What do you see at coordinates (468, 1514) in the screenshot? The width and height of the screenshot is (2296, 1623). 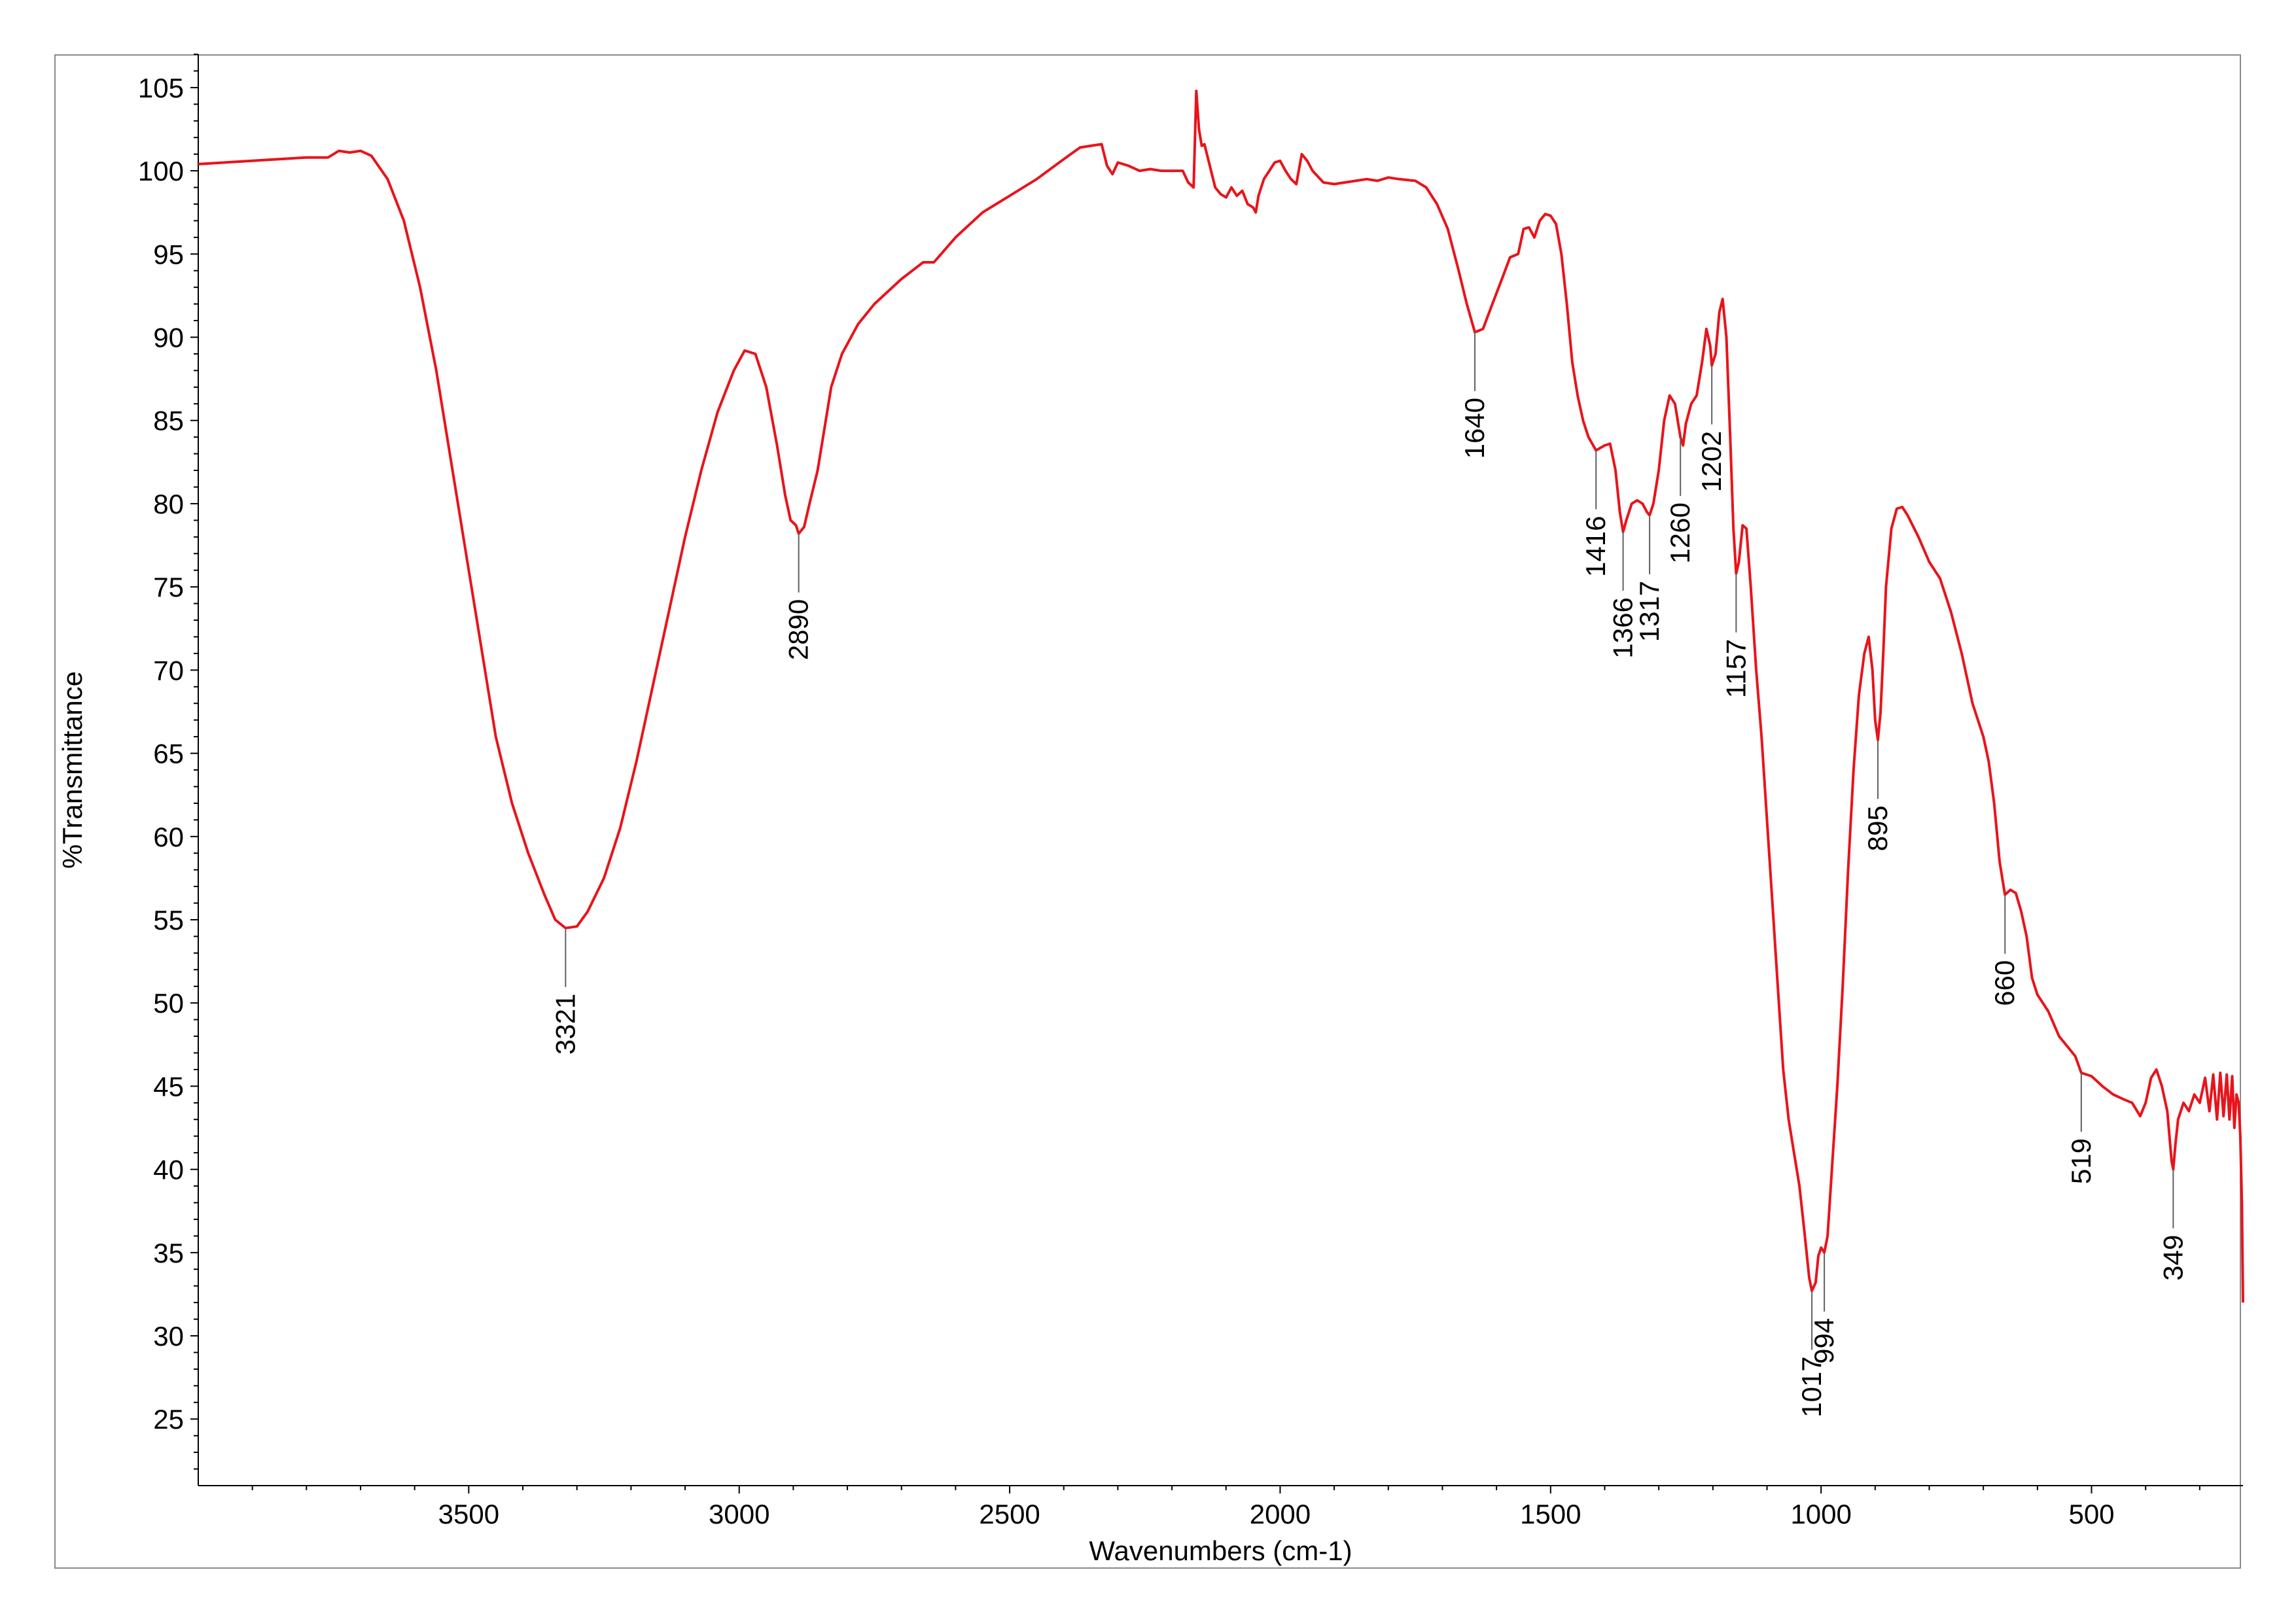 I see `x-tick-label: 3500` at bounding box center [468, 1514].